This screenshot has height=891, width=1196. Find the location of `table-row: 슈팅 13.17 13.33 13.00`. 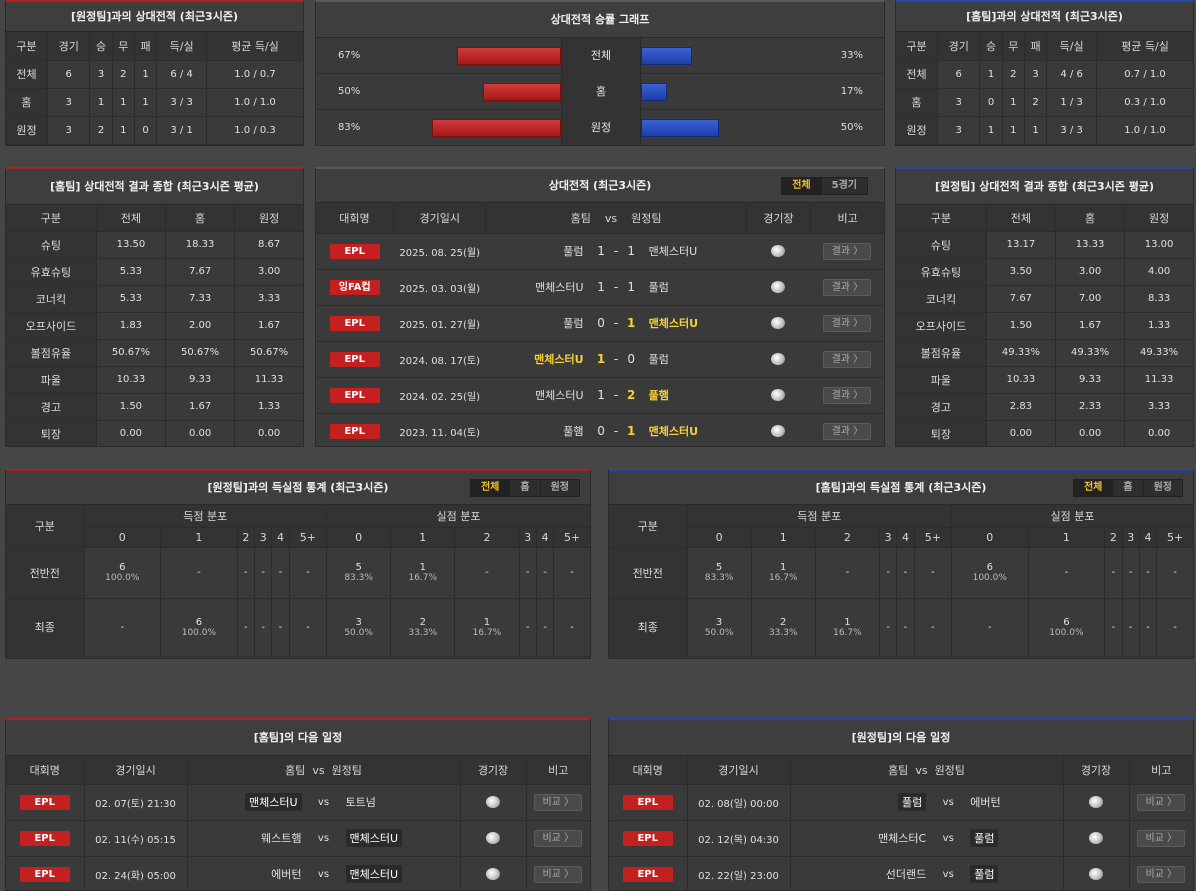

table-row: 슈팅 13.17 13.33 13.00 is located at coordinates (1044, 245).